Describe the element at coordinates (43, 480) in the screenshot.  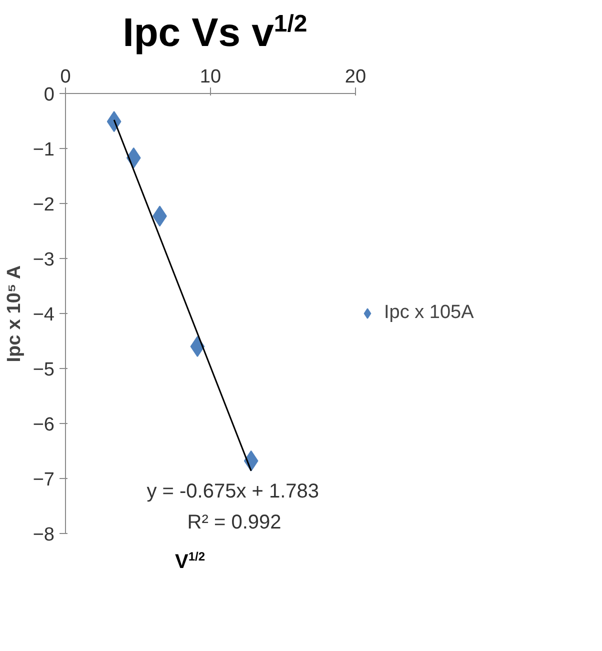
I see `y-tick-label: −7` at that location.